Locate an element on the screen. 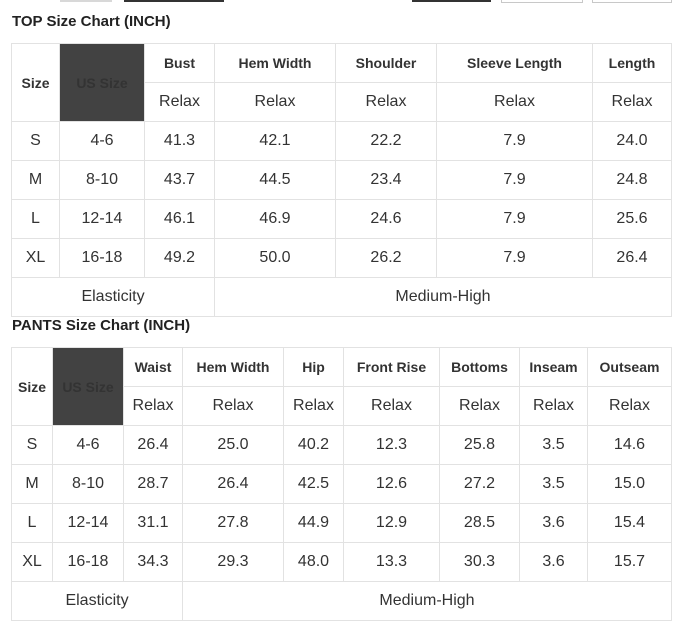 The height and width of the screenshot is (625, 675). top-size-chart-title: TOP Size Chart (INCH) is located at coordinates (91, 21).